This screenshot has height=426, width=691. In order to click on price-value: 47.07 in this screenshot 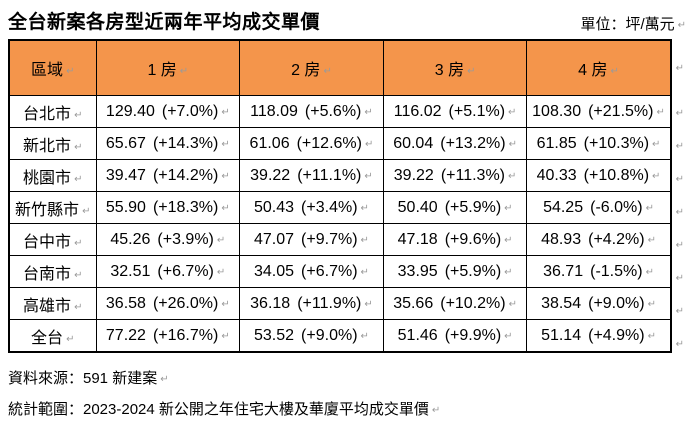, I will do `click(274, 239)`.